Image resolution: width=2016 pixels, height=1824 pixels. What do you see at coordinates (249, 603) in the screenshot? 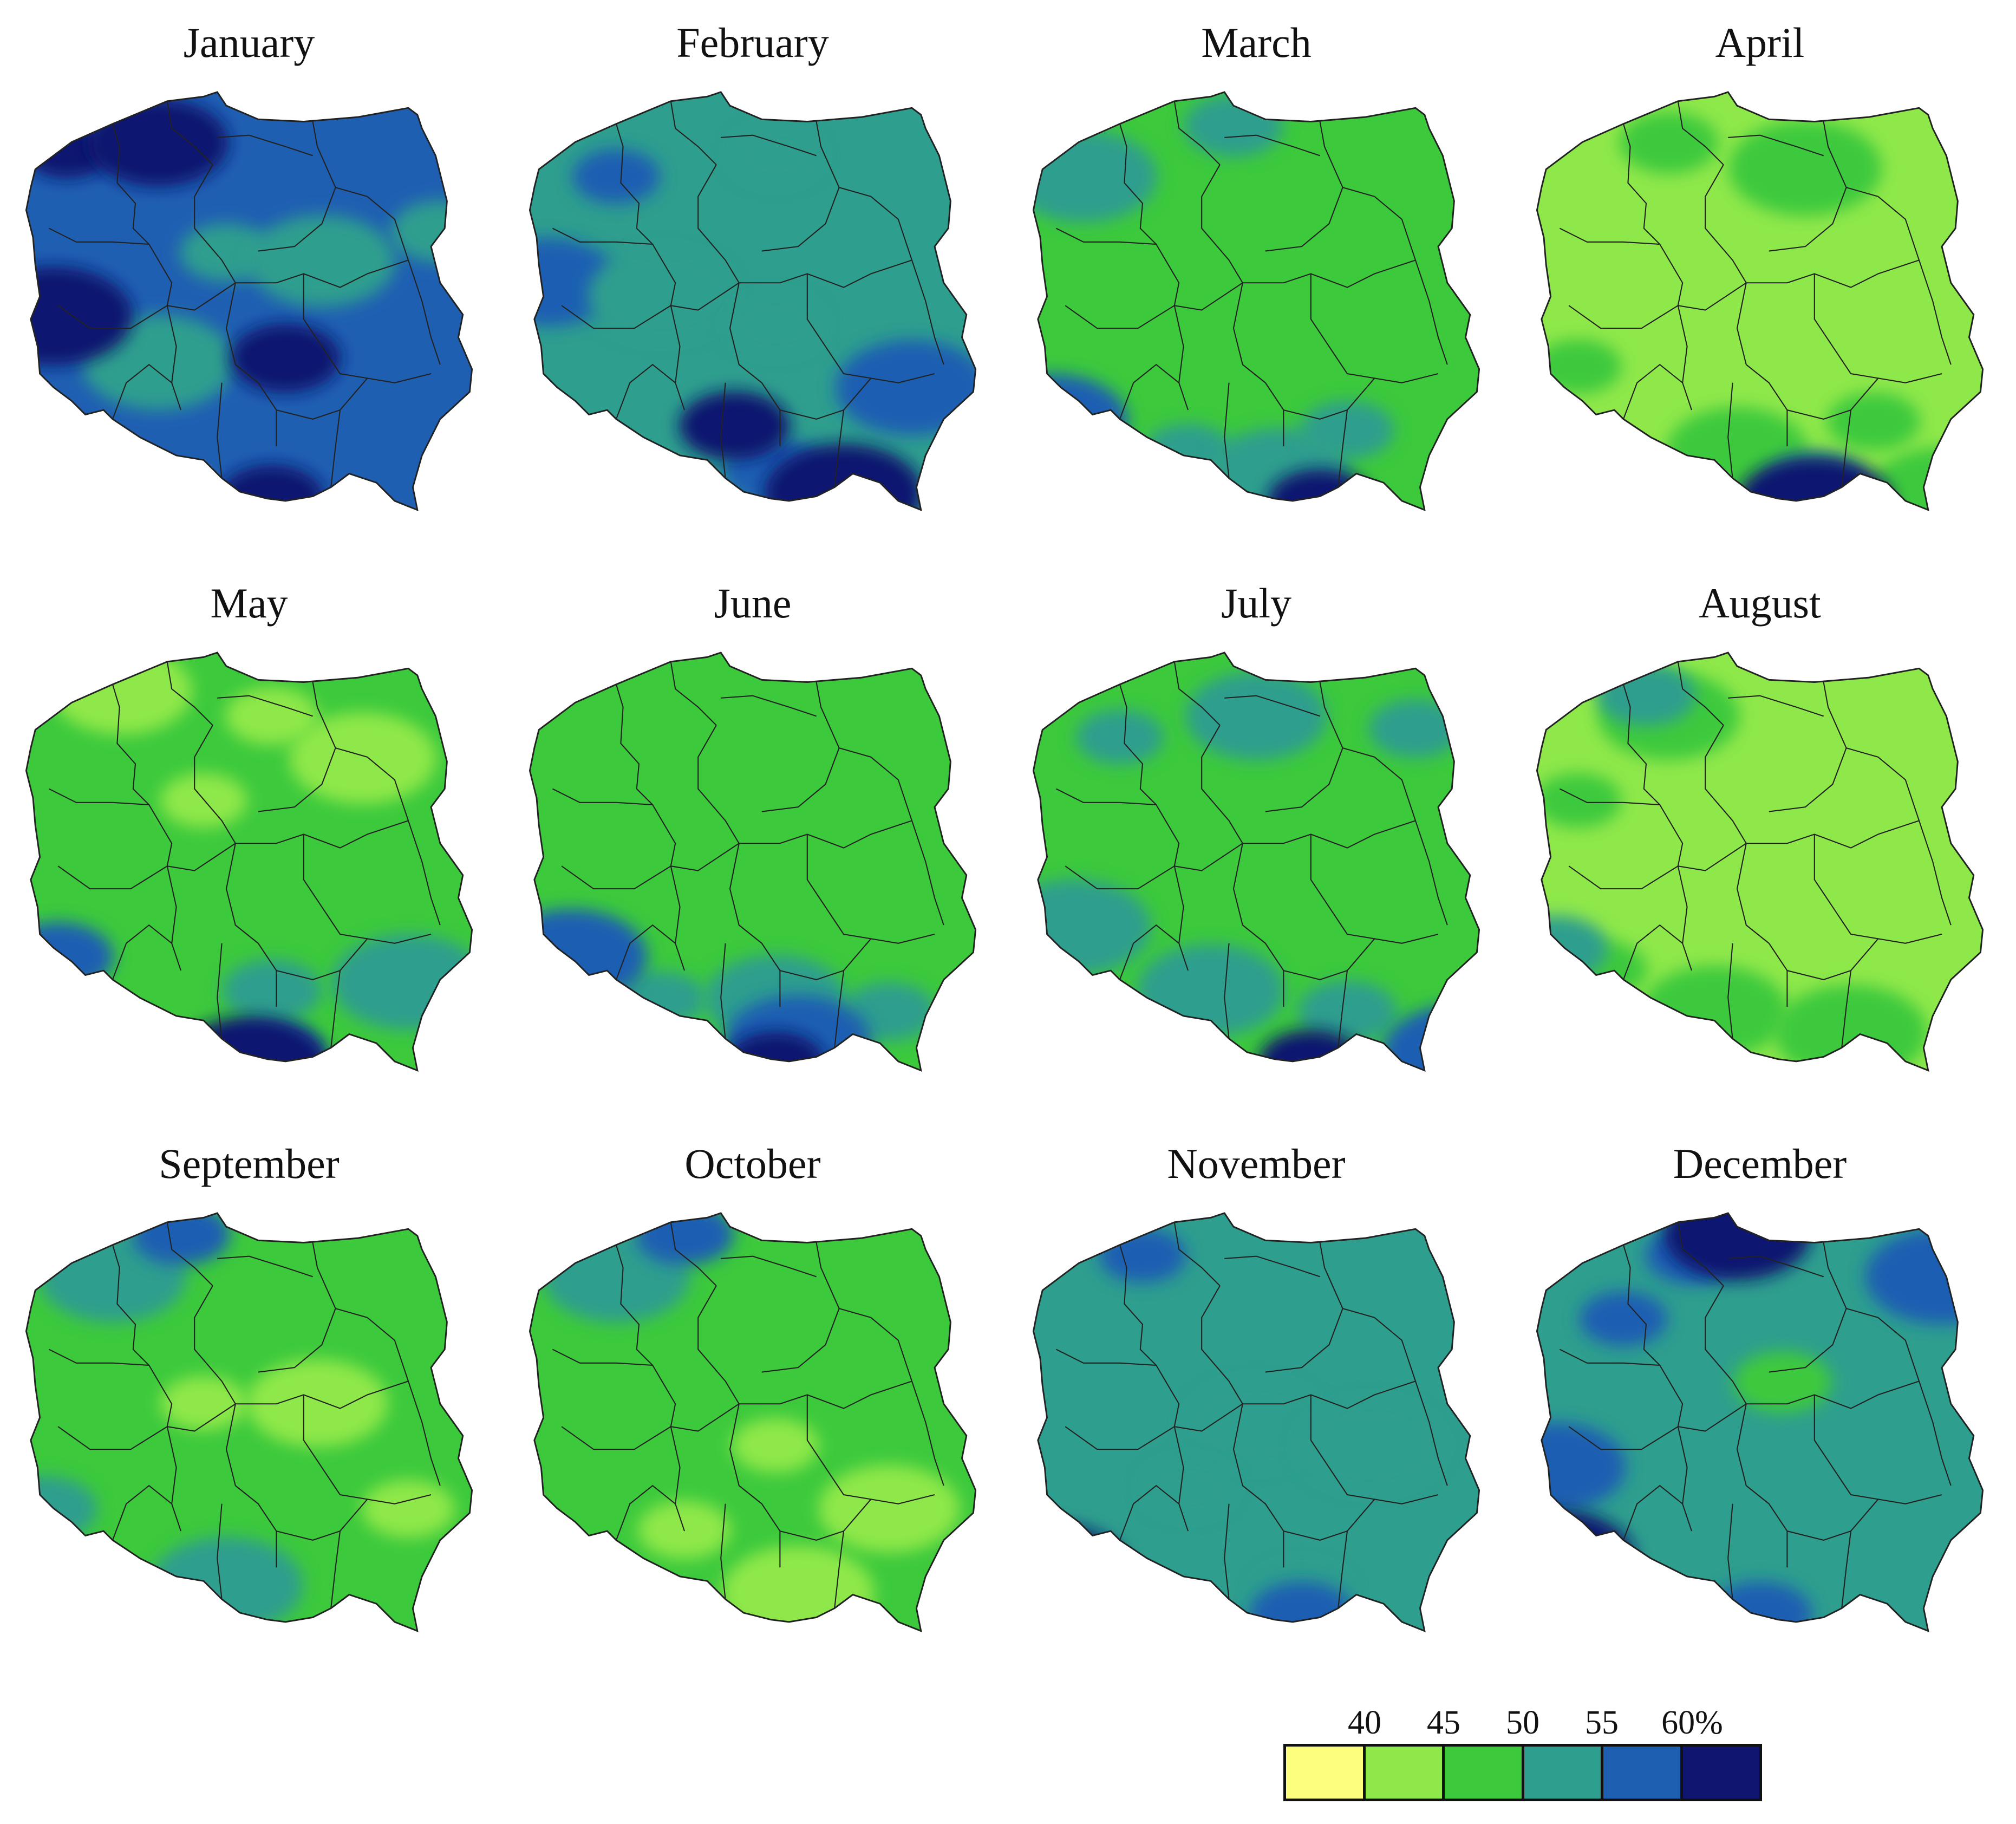
I see `panel-title: May` at bounding box center [249, 603].